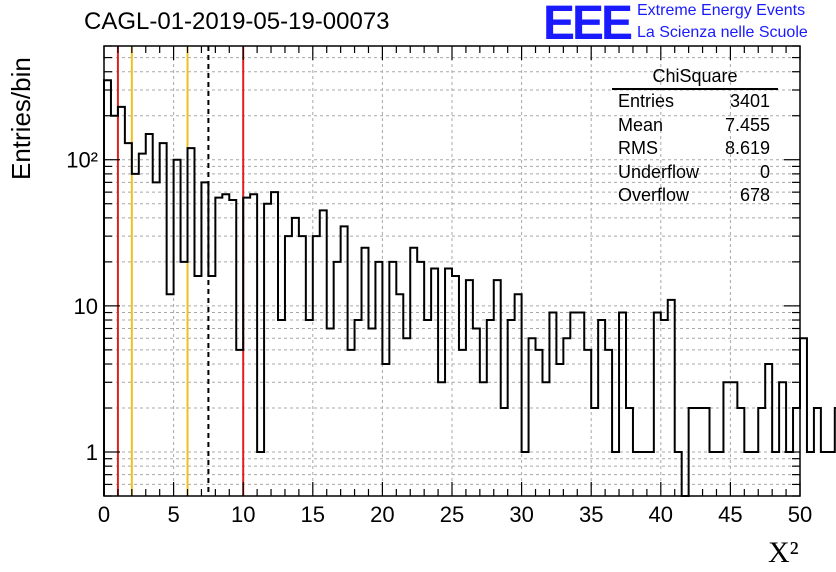  What do you see at coordinates (82, 160) in the screenshot?
I see `y-tick-label: 10²` at bounding box center [82, 160].